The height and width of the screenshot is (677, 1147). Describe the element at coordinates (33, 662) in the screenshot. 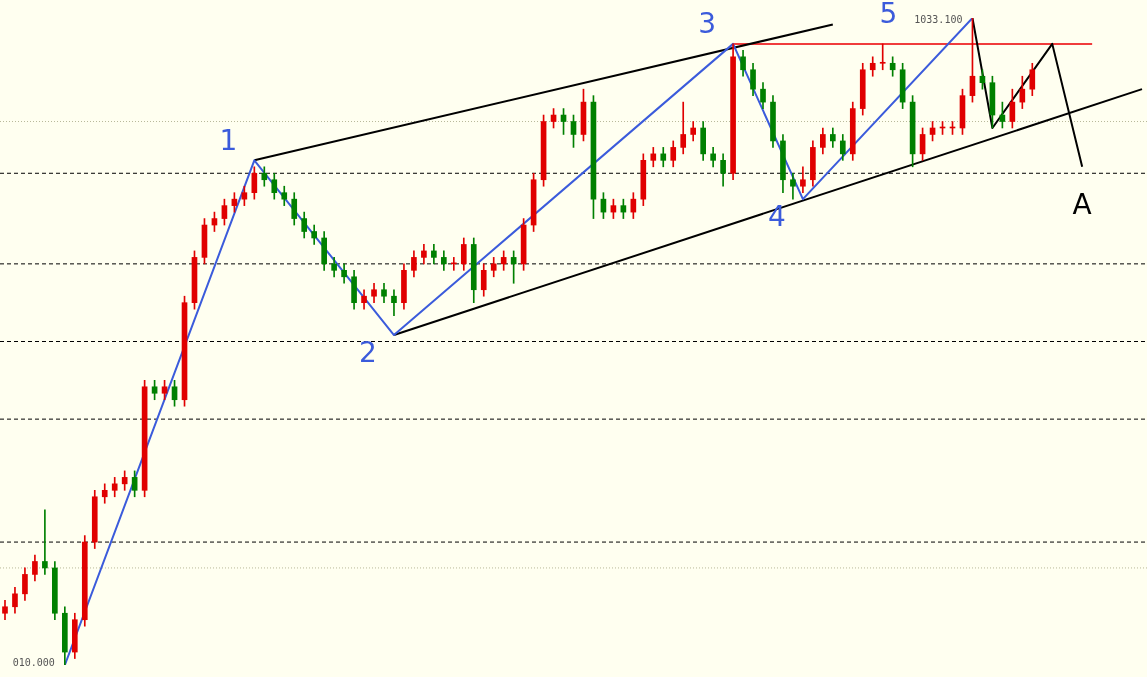

I see `annotation: 010.000` at that location.